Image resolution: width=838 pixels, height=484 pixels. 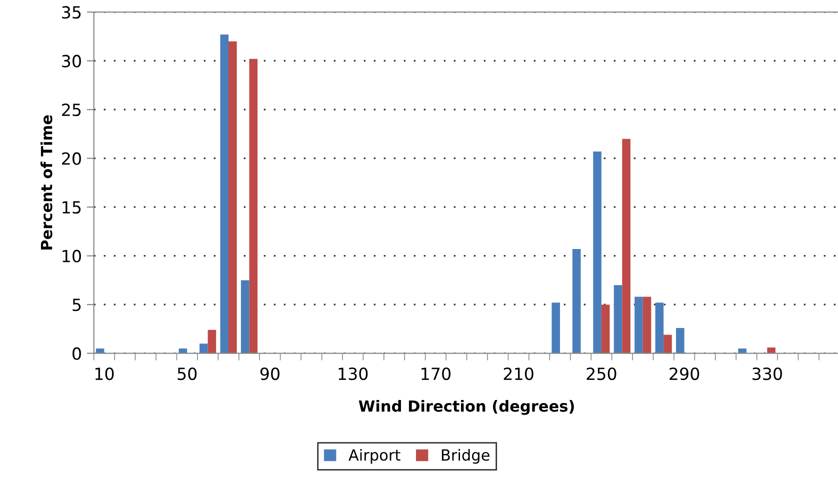 I want to click on x-tick-label: 130, so click(x=353, y=374).